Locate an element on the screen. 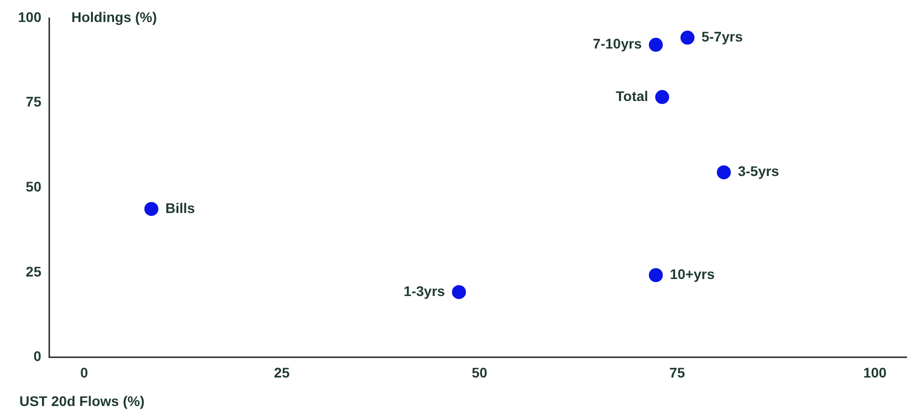  x-tick-label: 25 is located at coordinates (282, 372).